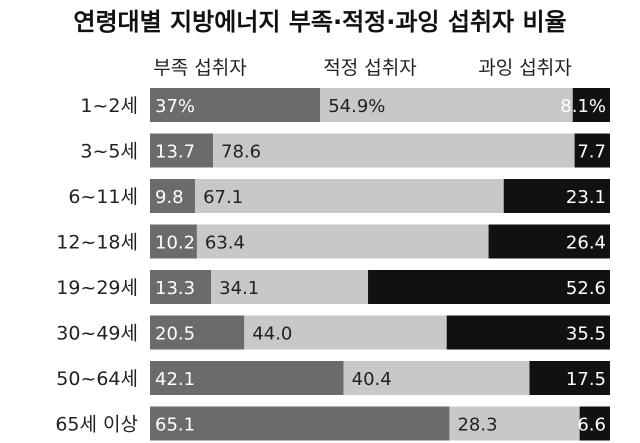 The height and width of the screenshot is (443, 640). I want to click on category-label: 3~5세, so click(109, 152).